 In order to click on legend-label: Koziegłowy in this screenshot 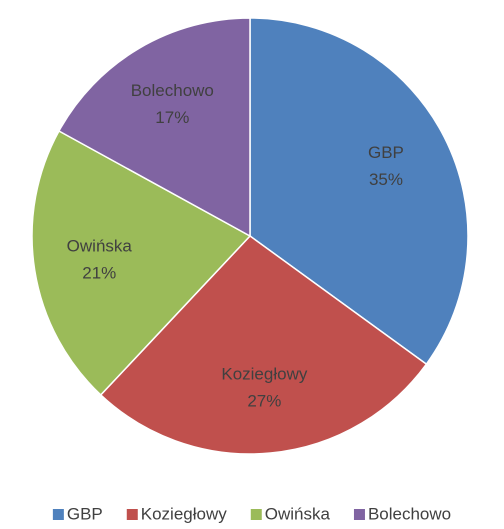, I will do `click(184, 513)`.